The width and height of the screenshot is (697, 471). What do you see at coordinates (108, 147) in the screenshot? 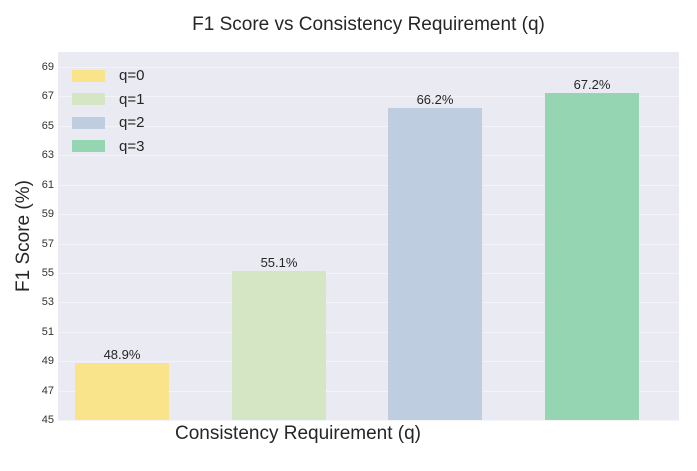
I see `legend-item: q=3` at bounding box center [108, 147].